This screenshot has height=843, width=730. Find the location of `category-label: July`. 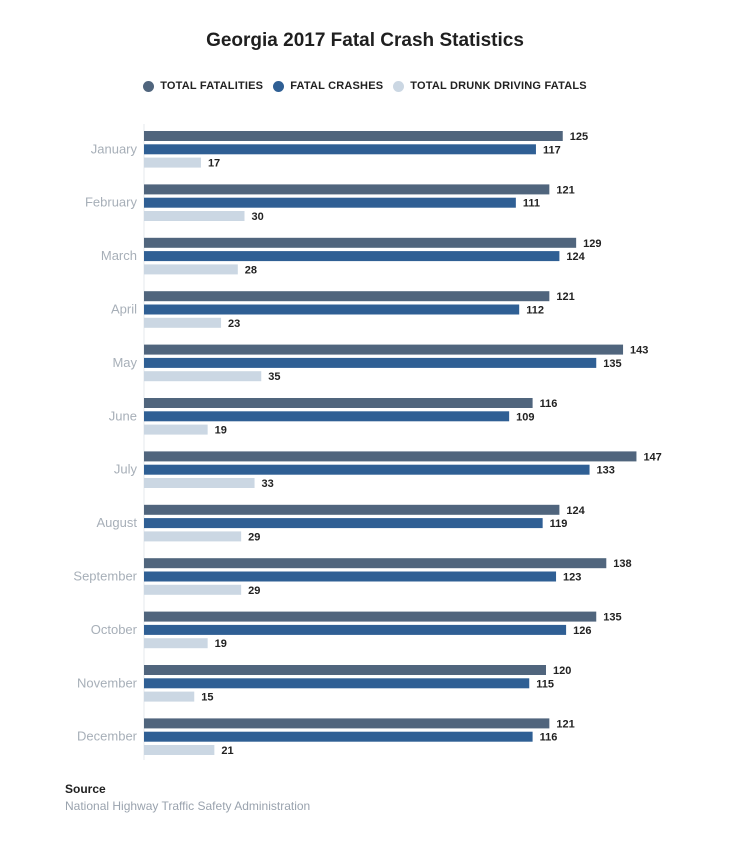

category-label: July is located at coordinates (126, 469).